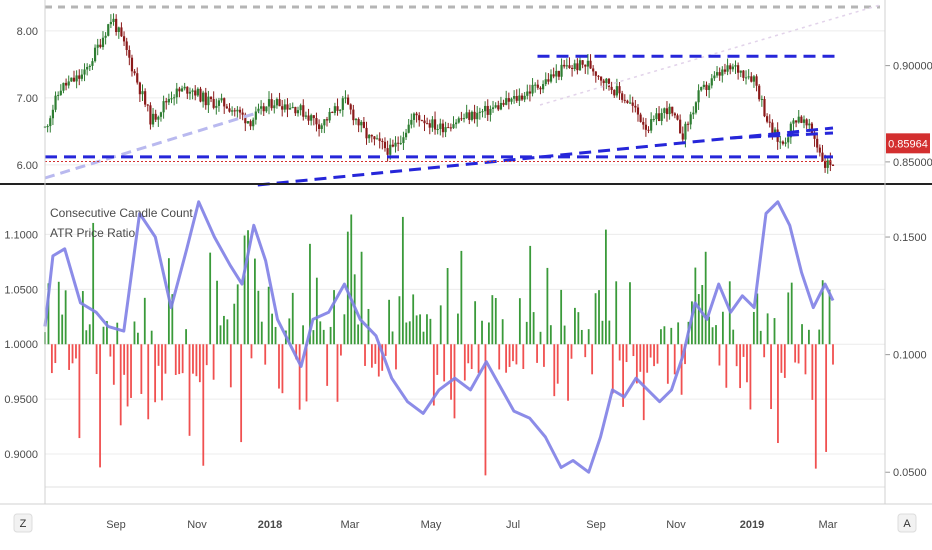 The image size is (932, 550). Describe the element at coordinates (116, 525) in the screenshot. I see `time-axis-tick-label: Sep` at that location.